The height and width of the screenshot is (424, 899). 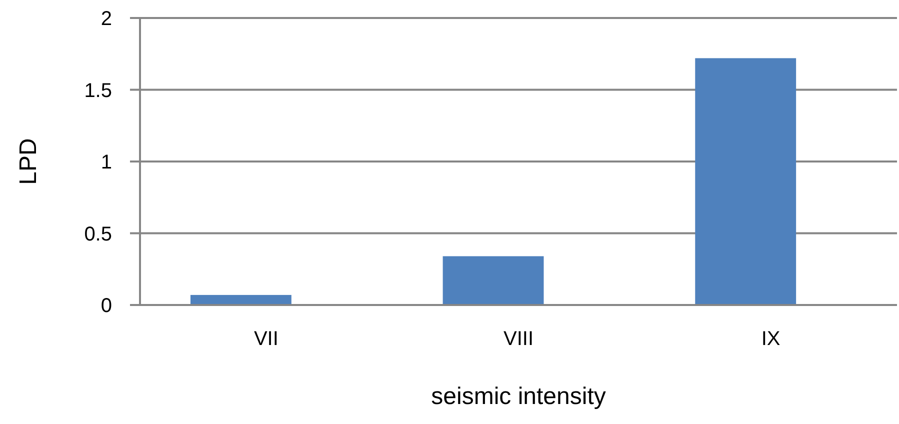 I want to click on y-axis-title: LPD, so click(x=28, y=161).